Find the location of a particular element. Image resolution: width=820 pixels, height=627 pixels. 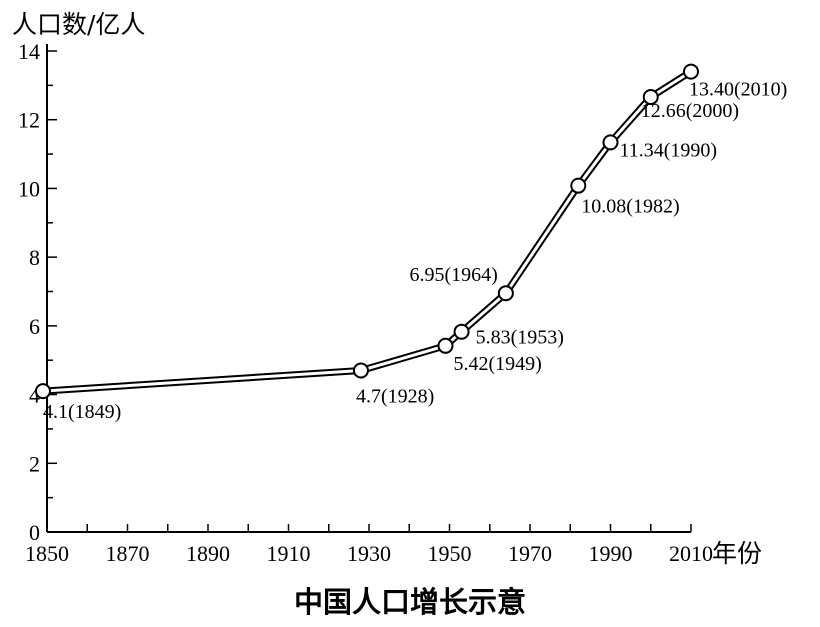

y-axis-unit-label: 人口数/亿人 is located at coordinates (78, 24).